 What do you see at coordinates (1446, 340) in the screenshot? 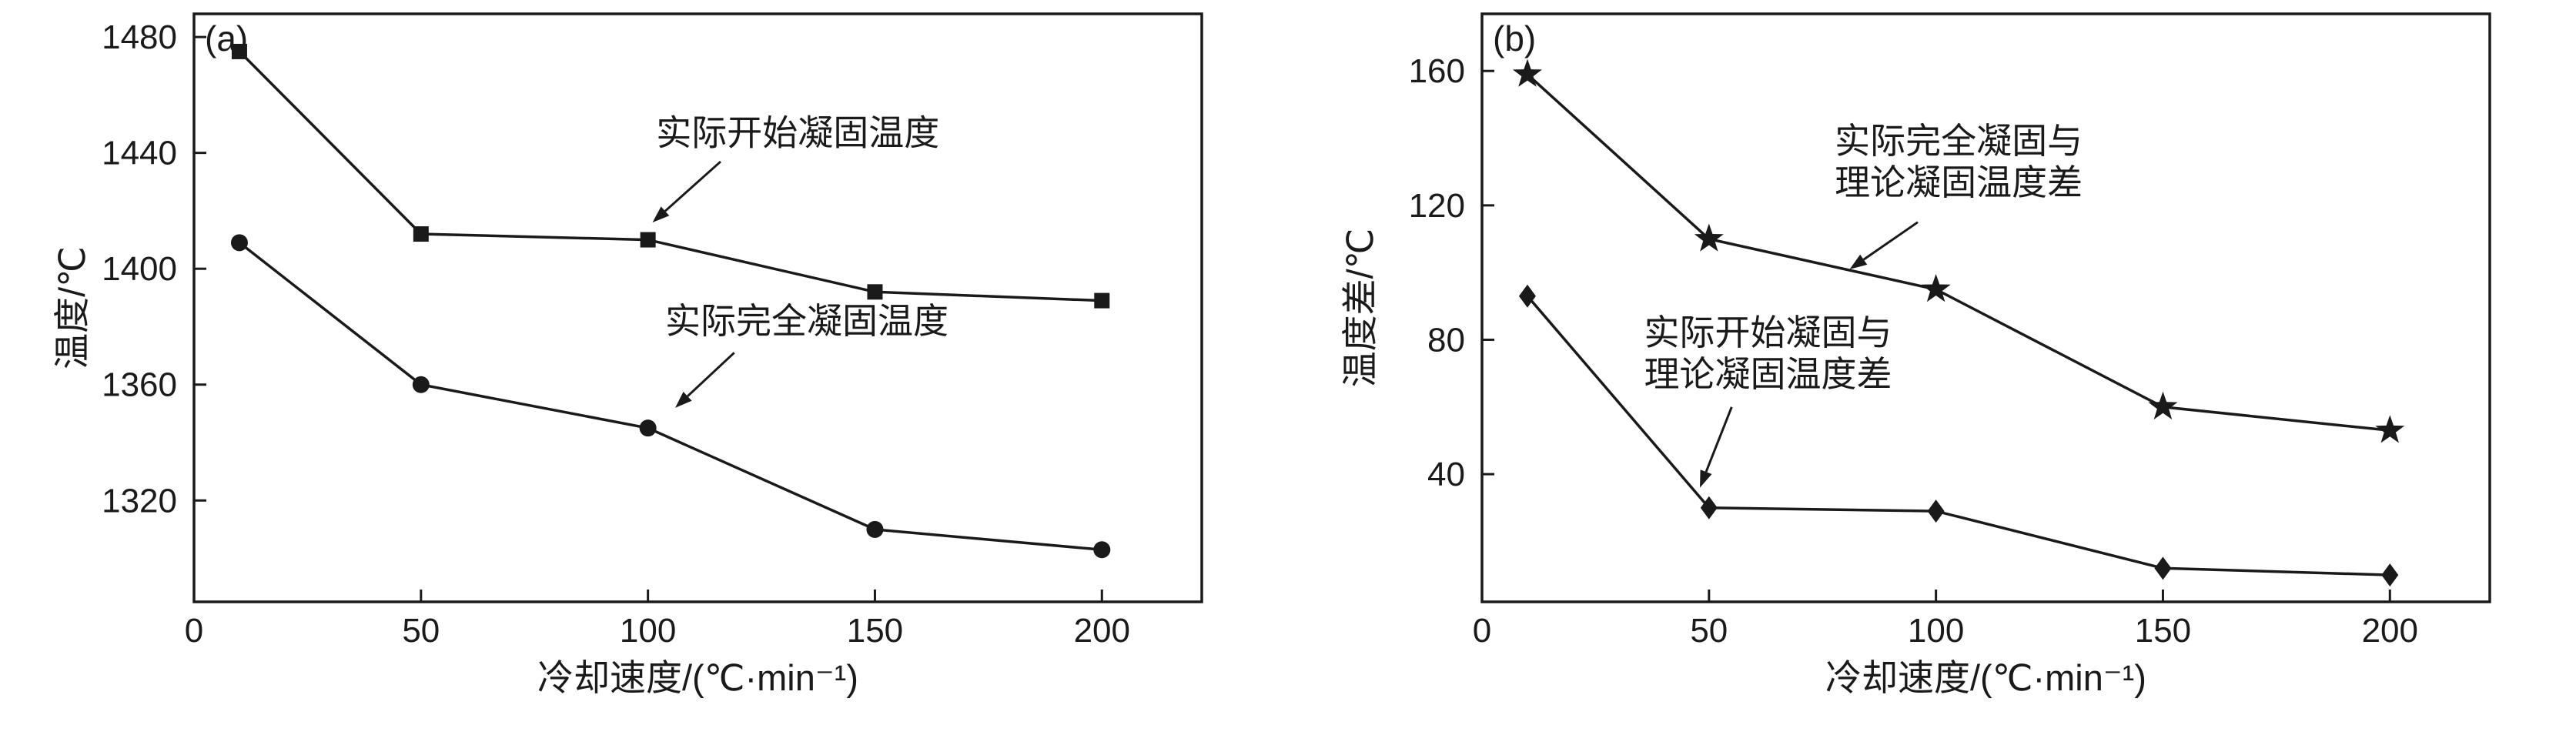
I see `y-tick-label: 80` at bounding box center [1446, 340].